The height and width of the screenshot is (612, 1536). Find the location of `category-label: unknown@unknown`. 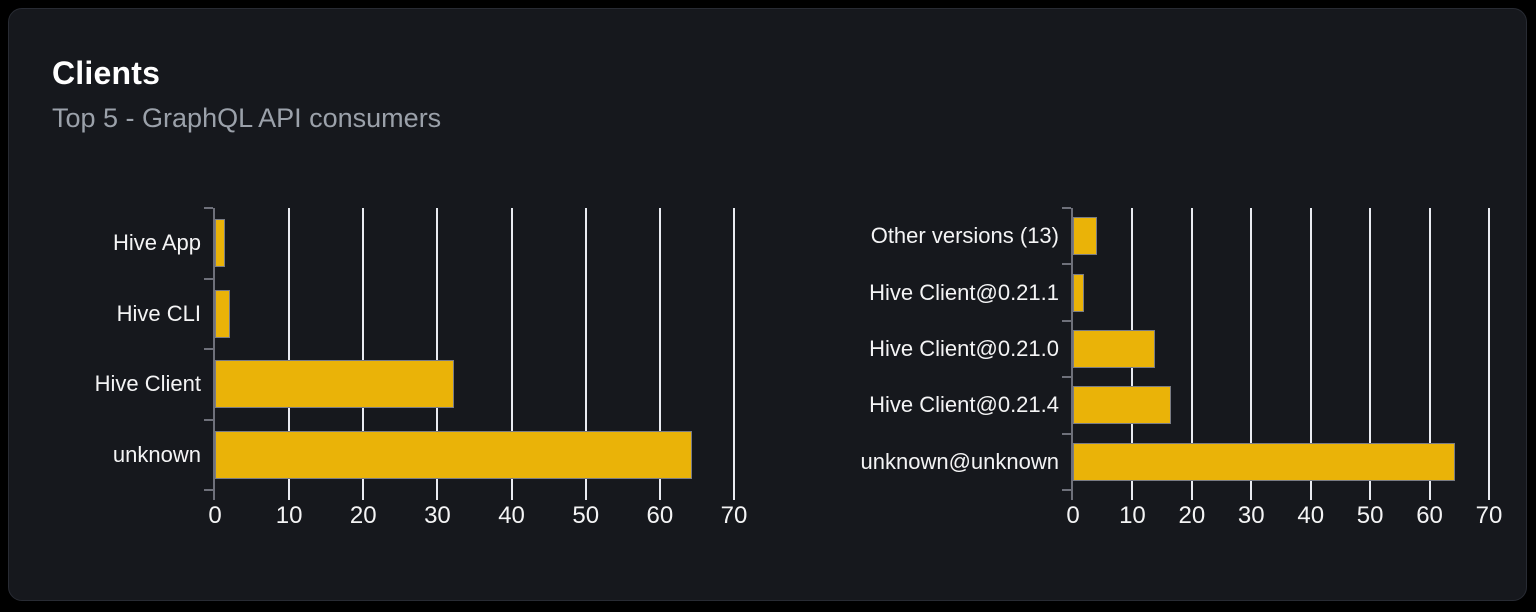

category-label: unknown@unknown is located at coordinates (959, 461).